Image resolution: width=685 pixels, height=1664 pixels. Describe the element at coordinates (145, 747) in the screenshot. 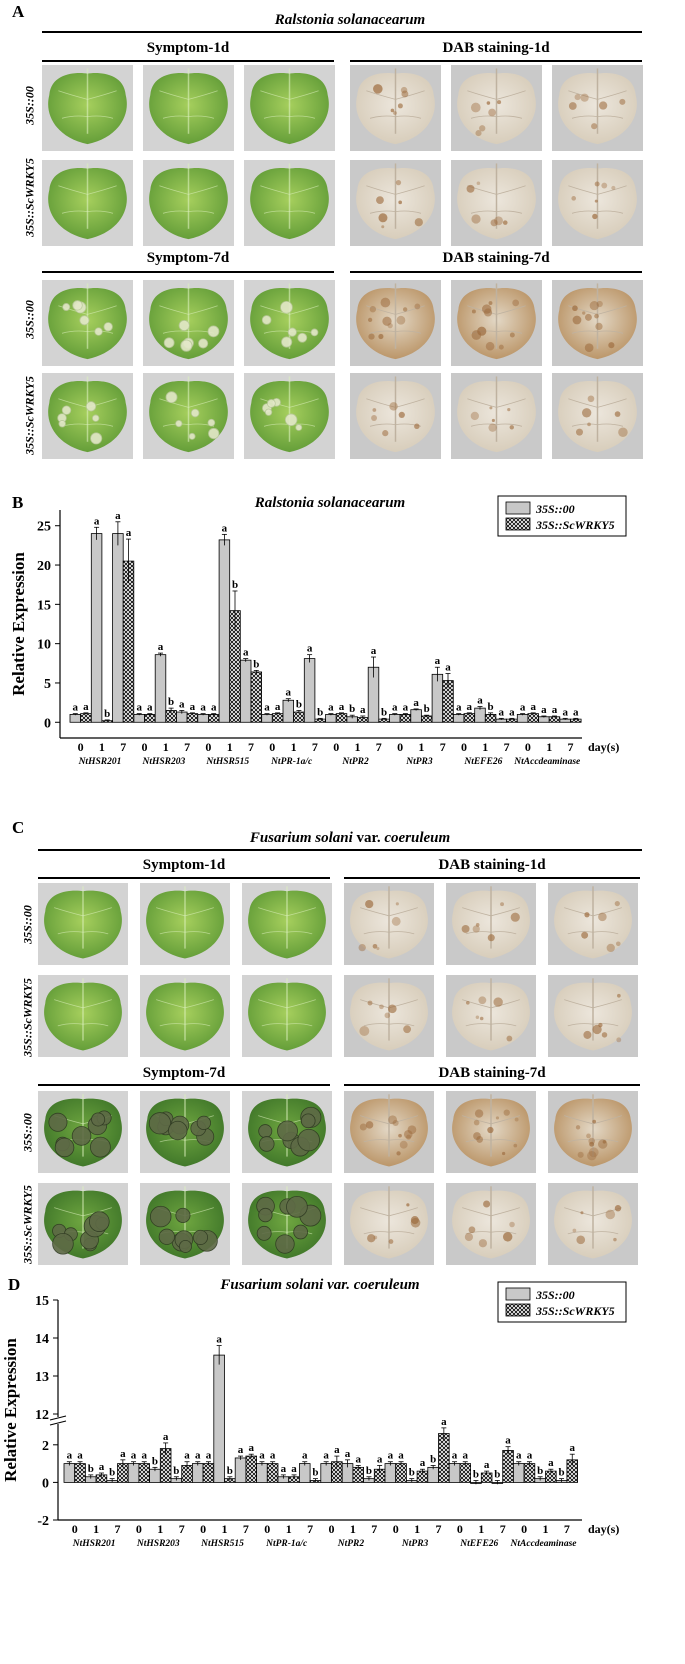

I see `day-tick-label: 0` at that location.